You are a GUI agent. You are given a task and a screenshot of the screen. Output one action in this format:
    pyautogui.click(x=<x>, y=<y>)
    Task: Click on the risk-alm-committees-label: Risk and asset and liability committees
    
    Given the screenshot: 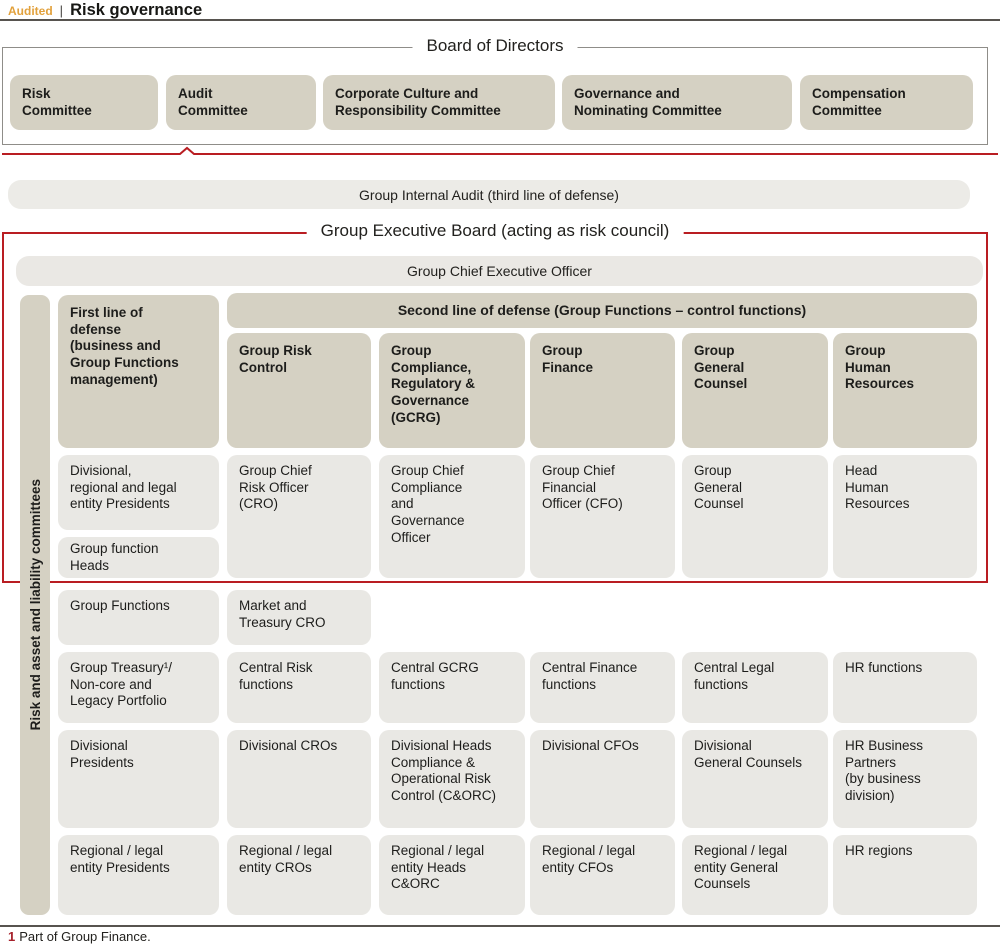 What is the action you would take?
    pyautogui.click(x=35, y=605)
    